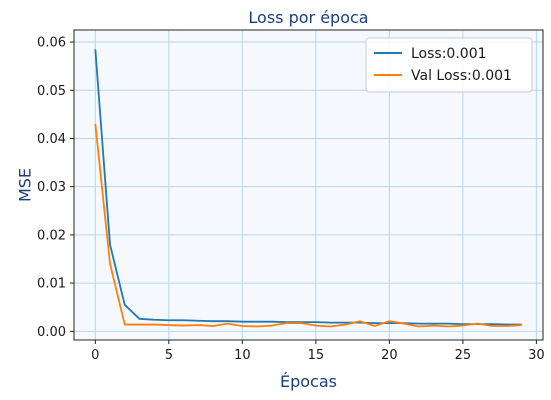 The height and width of the screenshot is (400, 551). I want to click on x-tick-label-3: 15, so click(316, 355).